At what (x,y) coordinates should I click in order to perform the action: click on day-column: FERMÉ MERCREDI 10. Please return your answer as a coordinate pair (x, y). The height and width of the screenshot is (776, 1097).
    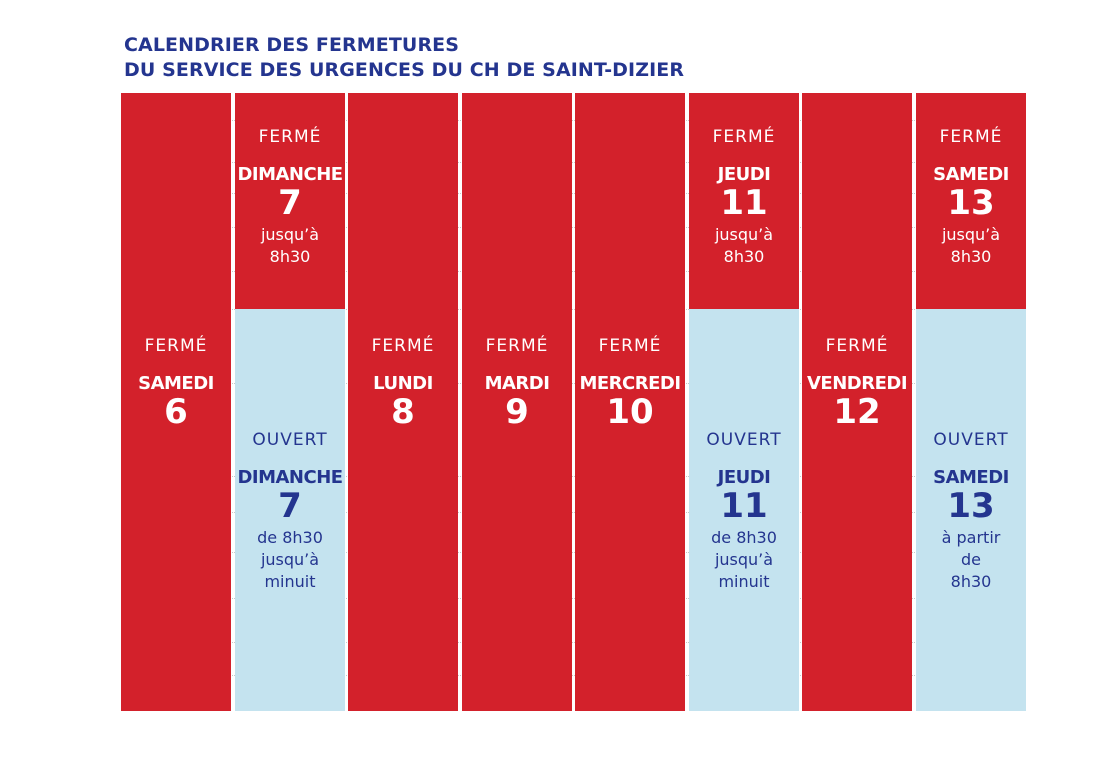
    Looking at the image, I should click on (630, 402).